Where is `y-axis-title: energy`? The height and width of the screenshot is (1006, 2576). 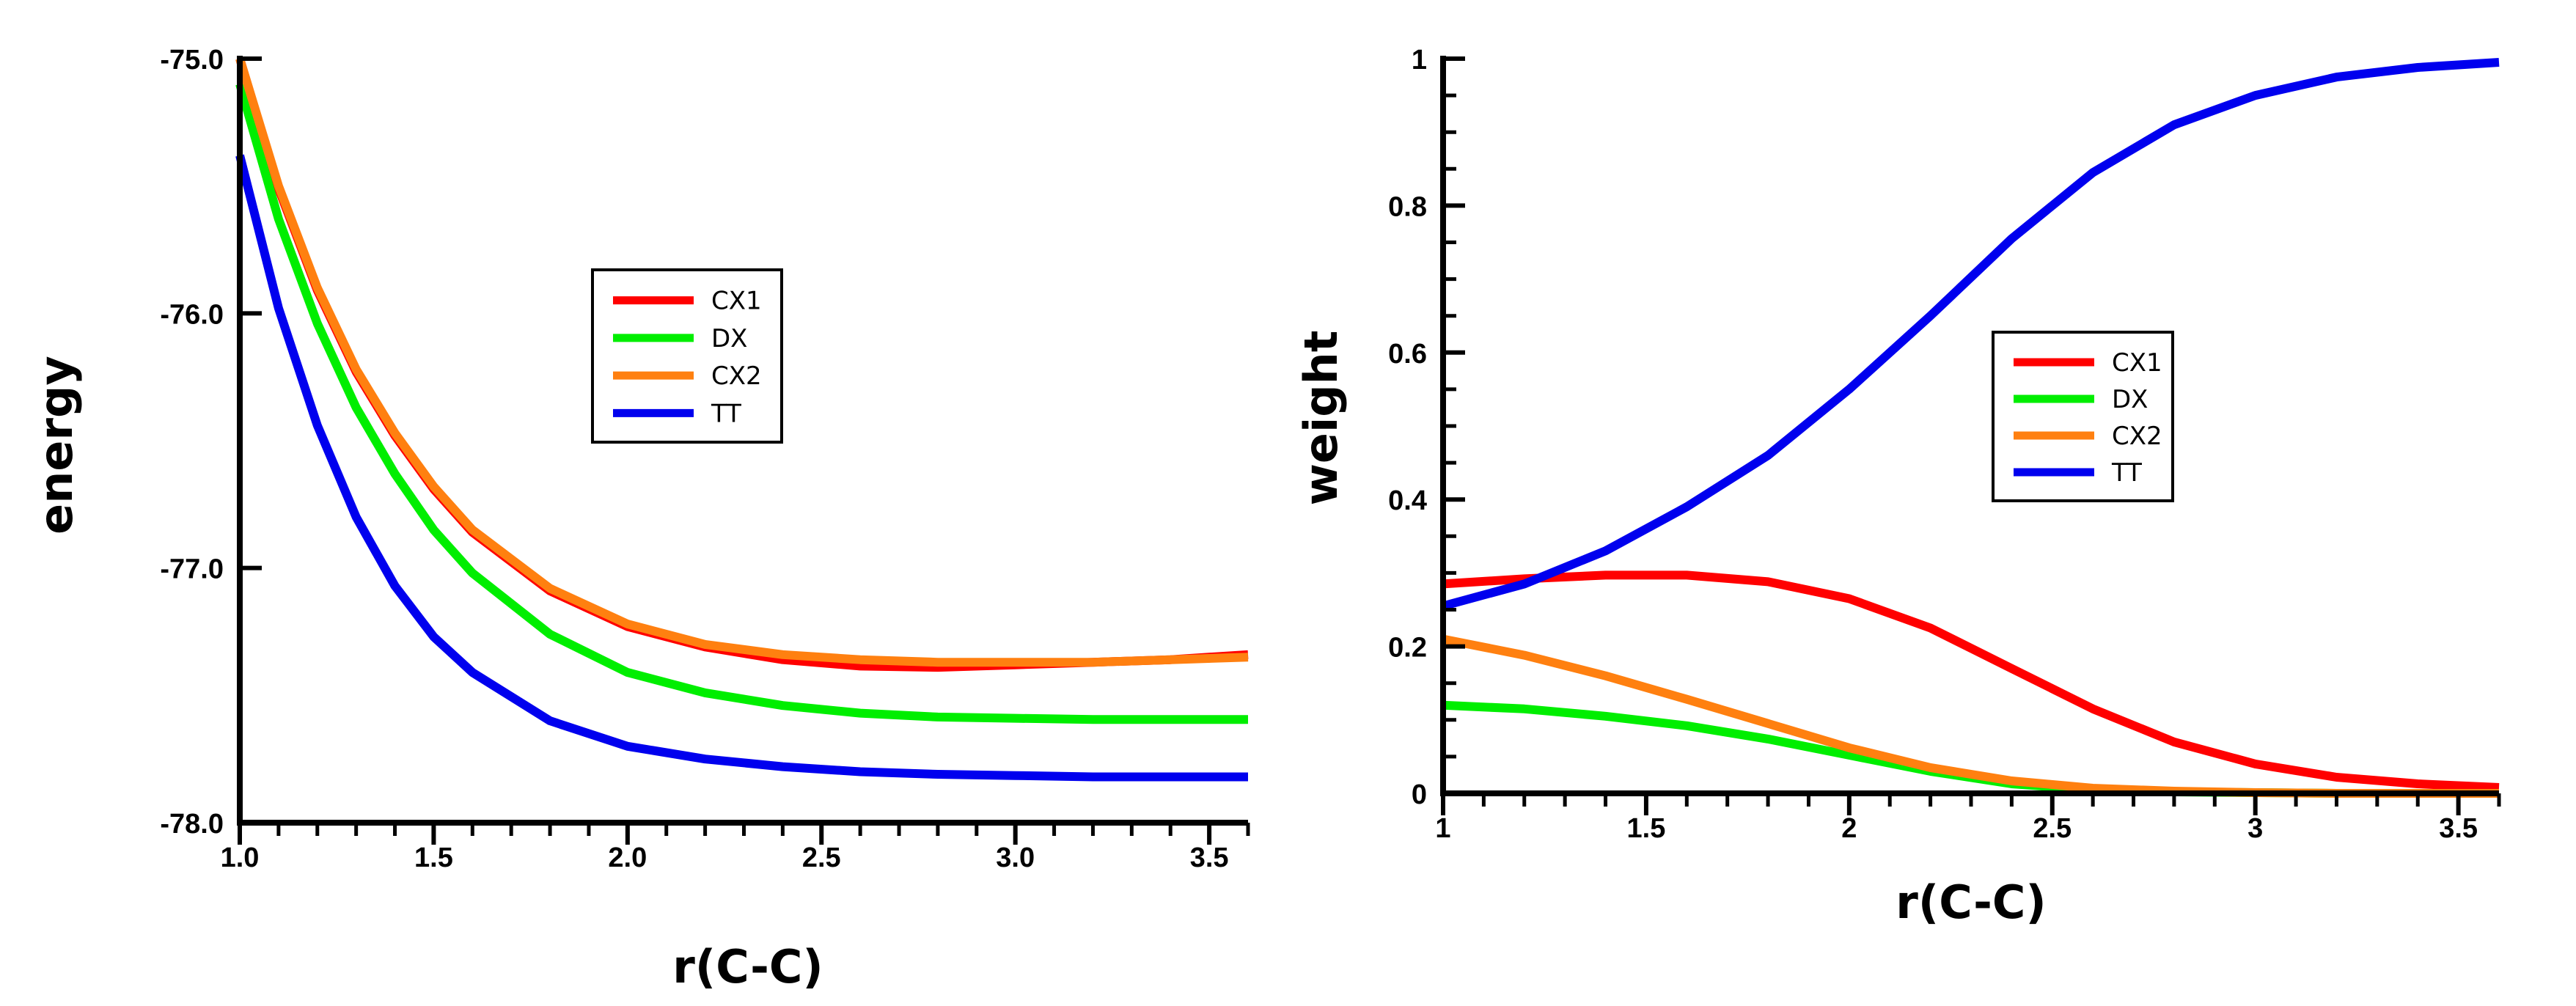 y-axis-title: energy is located at coordinates (56, 445).